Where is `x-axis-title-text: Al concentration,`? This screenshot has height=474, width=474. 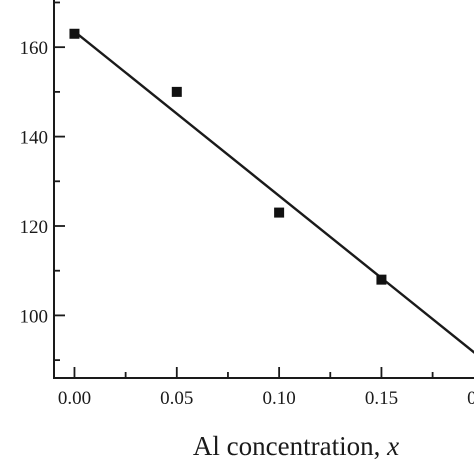 x-axis-title-text: Al concentration, is located at coordinates (290, 446).